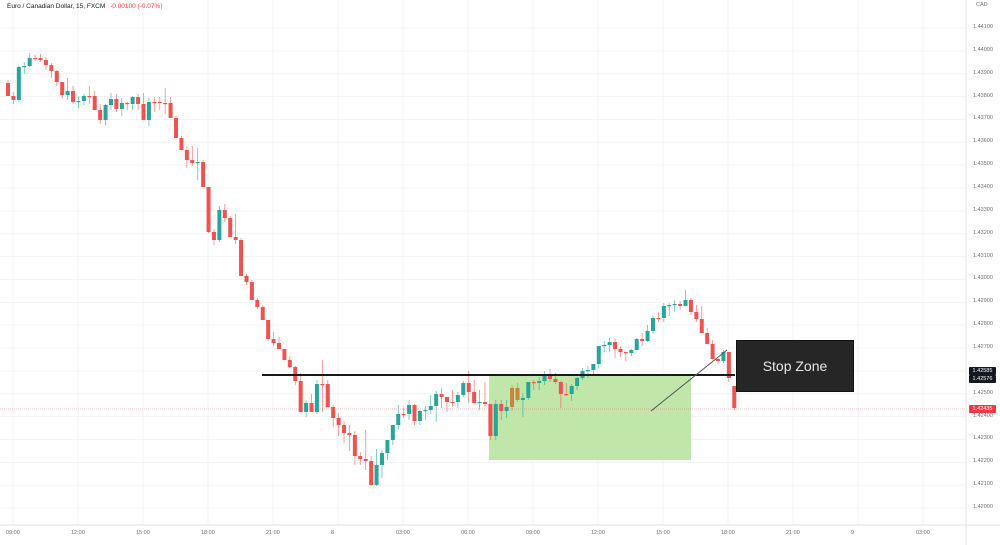 The image size is (1000, 545). Describe the element at coordinates (982, 5) in the screenshot. I see `currency-label: CAD` at that location.